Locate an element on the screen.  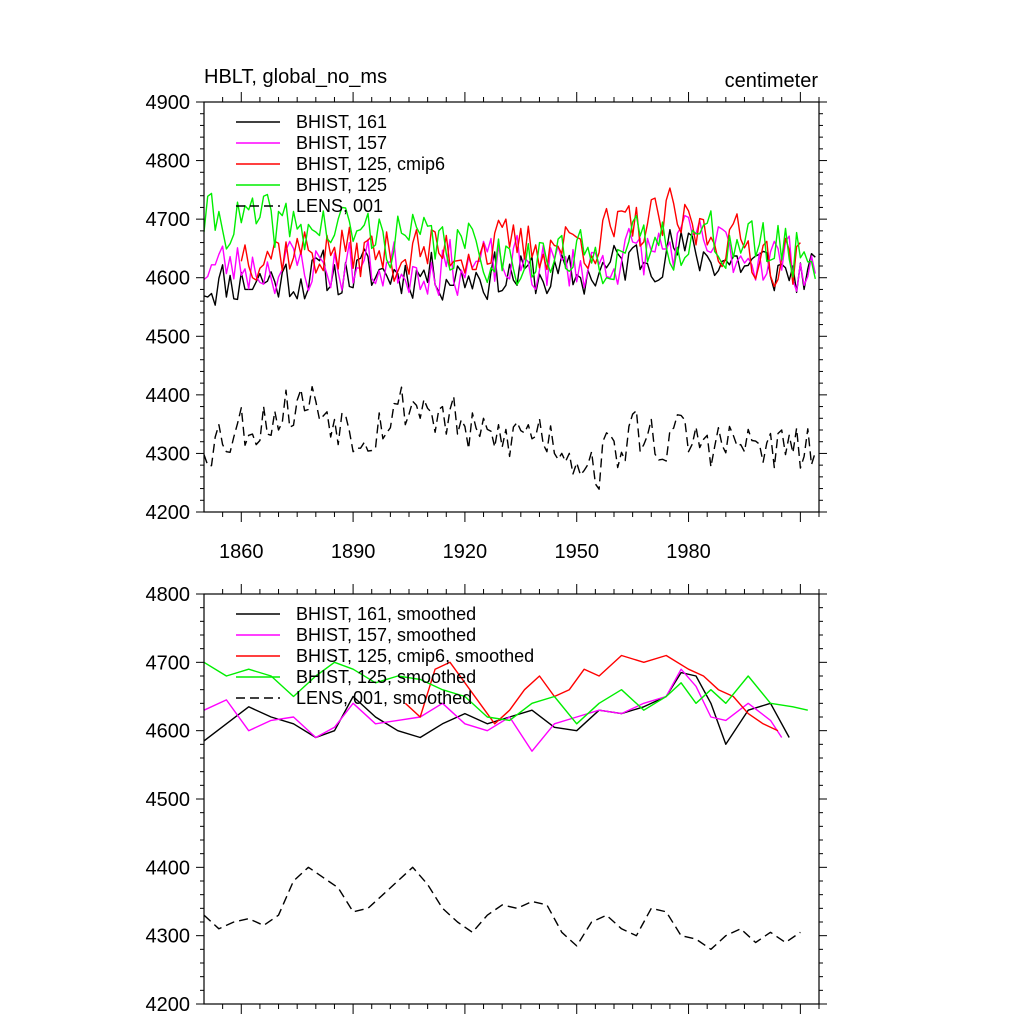
legend-label: BHIST, 157, smoothed is located at coordinates (386, 635).